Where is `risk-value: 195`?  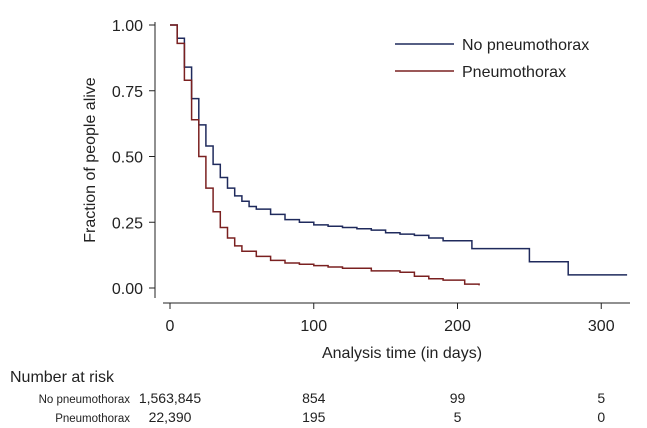
risk-value: 195 is located at coordinates (314, 417).